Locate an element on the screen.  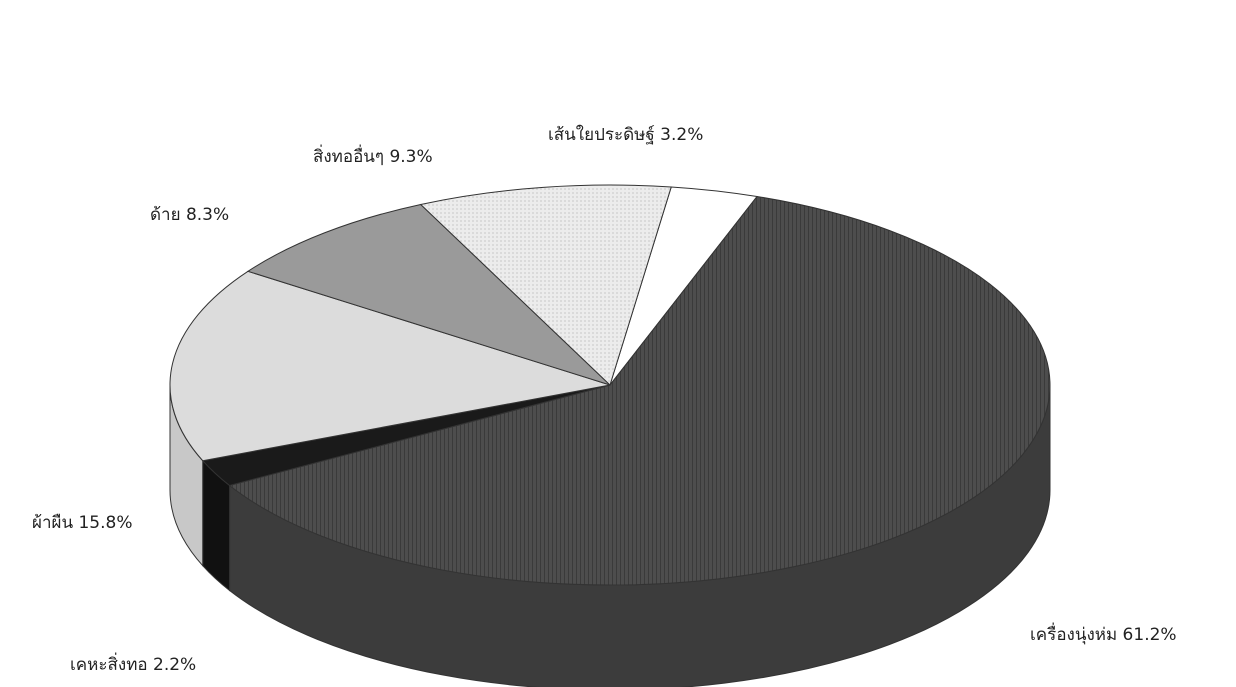
pie-slice-label: สิ่งทออื่นๆ 9.3% is located at coordinates (373, 155).